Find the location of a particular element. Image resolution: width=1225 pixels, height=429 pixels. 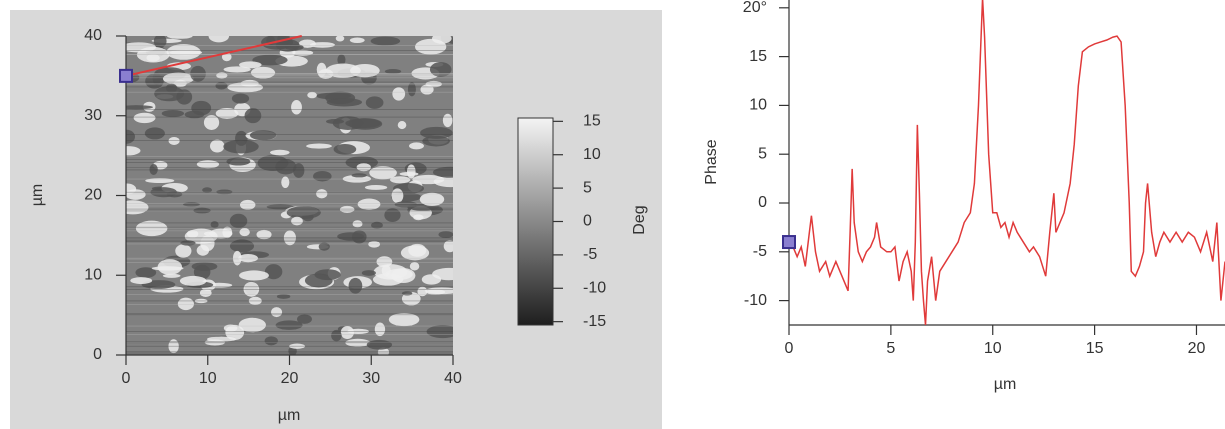

y-tick-label: 30 is located at coordinates (93, 115).